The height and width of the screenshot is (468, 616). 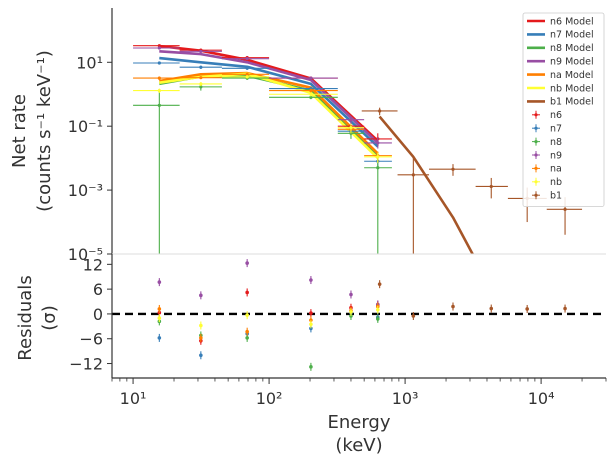 What do you see at coordinates (44, 131) in the screenshot?
I see `spectrum-ylabel-line2: (counts s⁻¹ keV⁻¹)` at bounding box center [44, 131].